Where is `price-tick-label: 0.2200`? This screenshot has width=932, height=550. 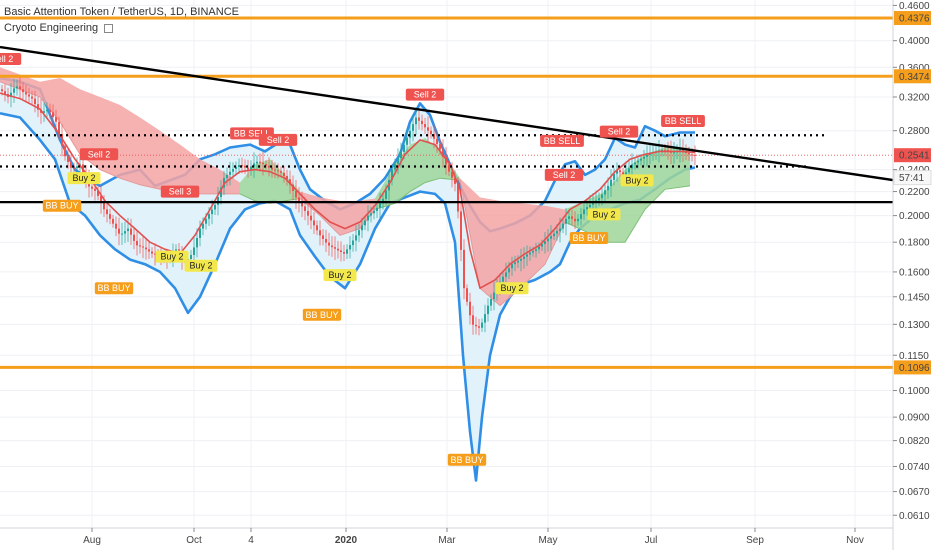 price-tick-label: 0.2200 is located at coordinates (914, 192).